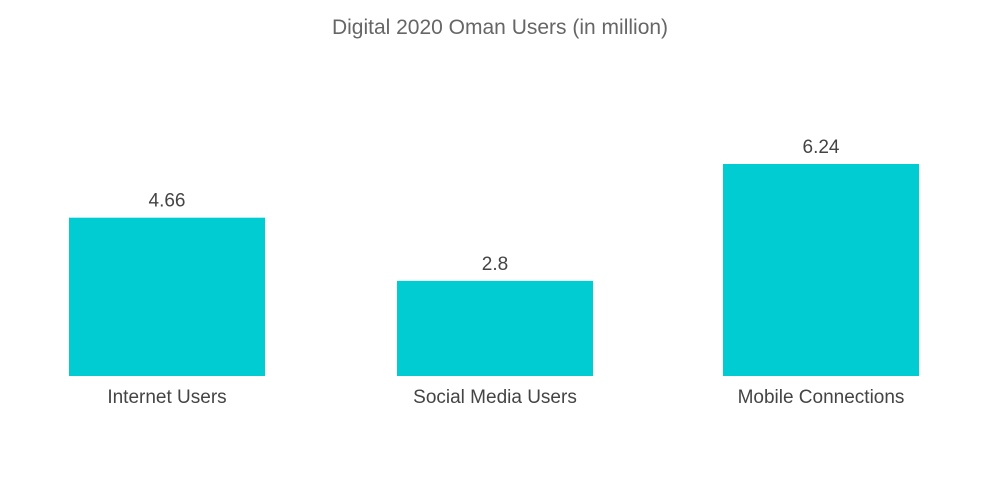  What do you see at coordinates (495, 264) in the screenshot?
I see `bar-value-label-1: 2.8` at bounding box center [495, 264].